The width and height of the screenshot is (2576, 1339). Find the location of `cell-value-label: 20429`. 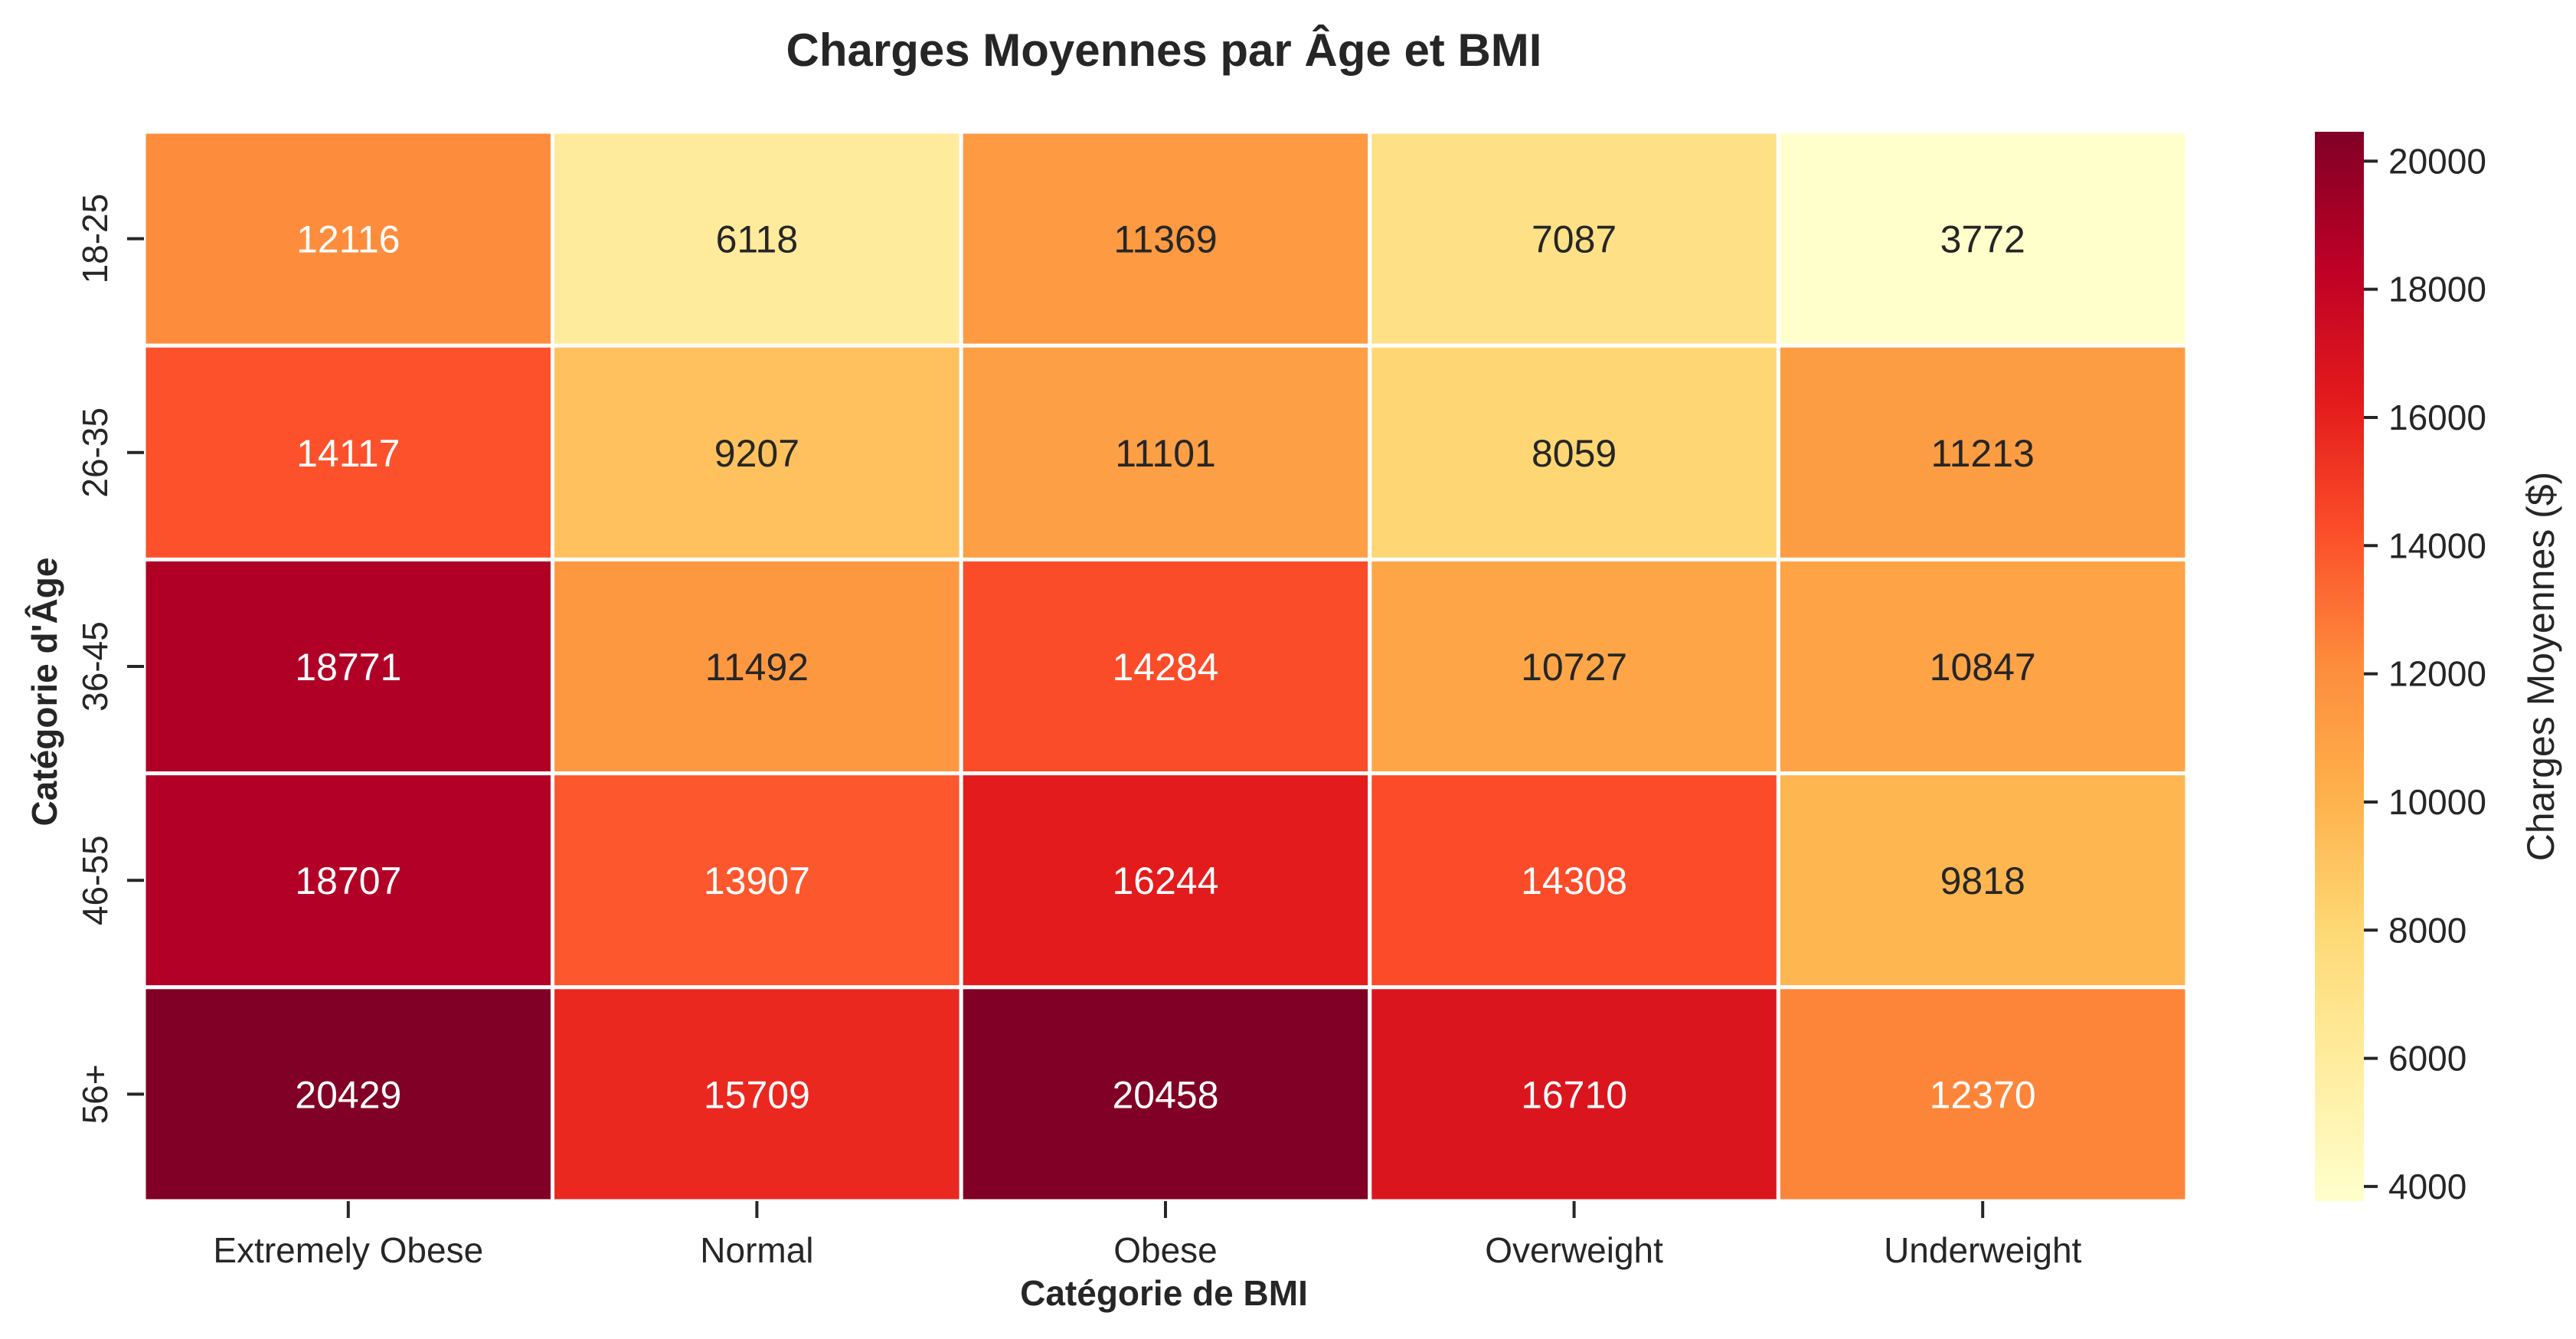

cell-value-label: 20429 is located at coordinates (348, 1094).